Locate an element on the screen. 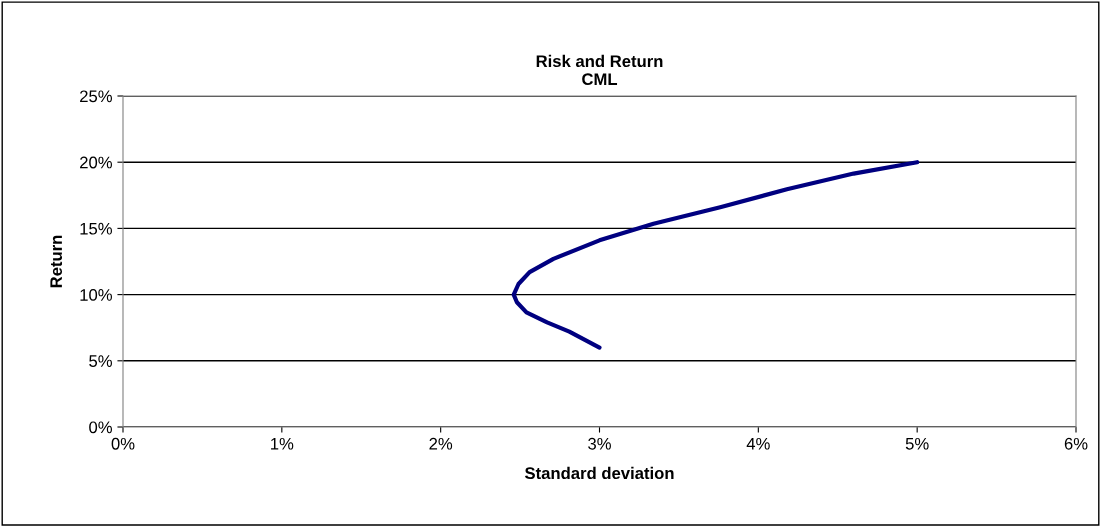 This screenshot has height=526, width=1101. y-tick-label: 5% is located at coordinates (100, 361).